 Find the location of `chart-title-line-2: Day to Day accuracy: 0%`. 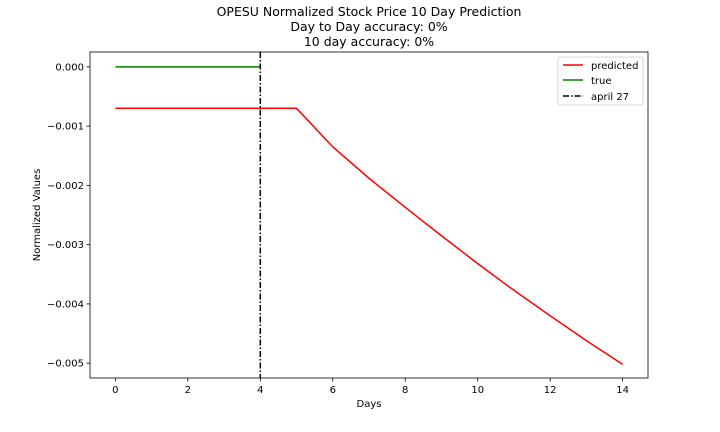

chart-title-line-2: Day to Day accuracy: 0% is located at coordinates (368, 26).